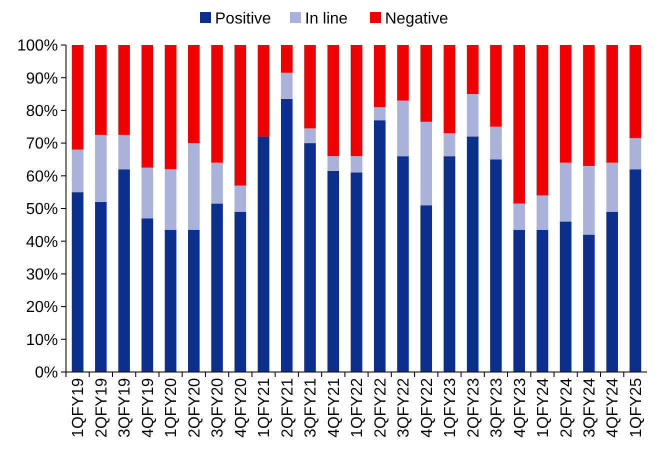 Image resolution: width=655 pixels, height=457 pixels. I want to click on y-tick-label: 100%, so click(37, 46).